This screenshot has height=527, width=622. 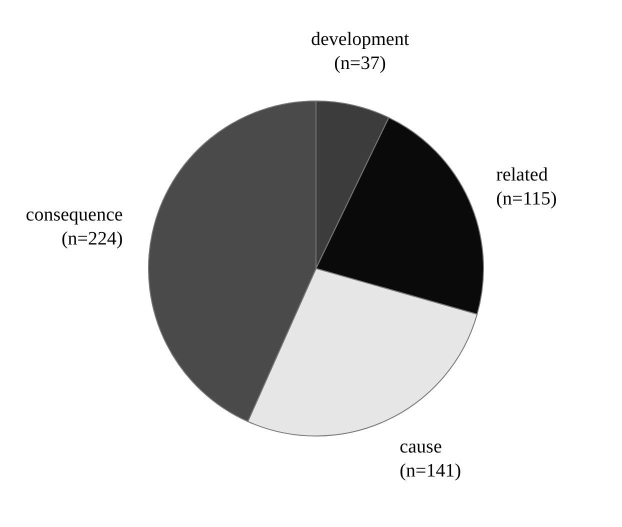 What do you see at coordinates (522, 175) in the screenshot?
I see `slice-label: related` at bounding box center [522, 175].